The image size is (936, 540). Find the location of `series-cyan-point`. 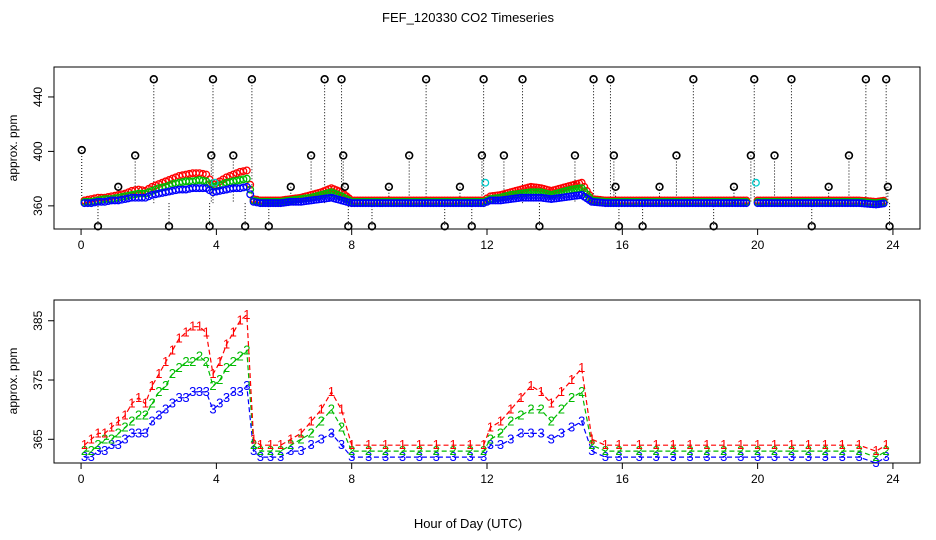

series-cyan-point is located at coordinates (485, 182).